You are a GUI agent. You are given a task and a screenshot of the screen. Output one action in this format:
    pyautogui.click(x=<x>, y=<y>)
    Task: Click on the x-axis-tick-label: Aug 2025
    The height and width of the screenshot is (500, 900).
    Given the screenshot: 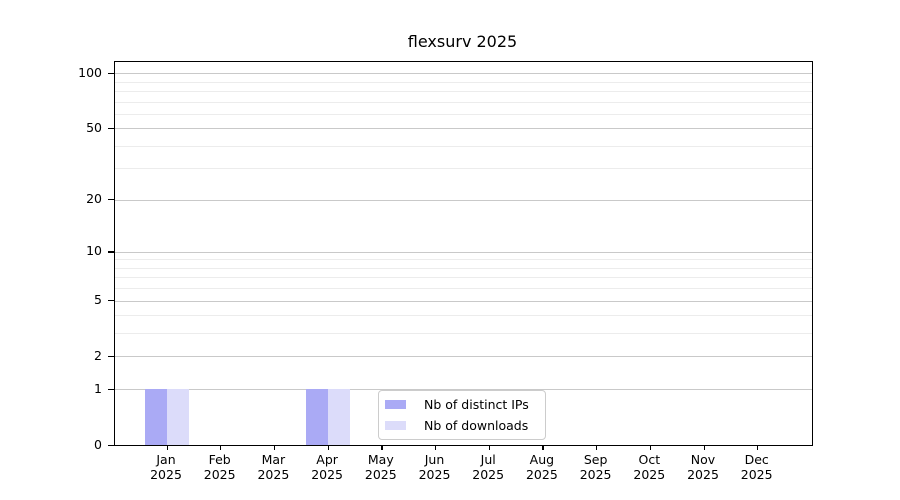 What is the action you would take?
    pyautogui.click(x=541, y=467)
    